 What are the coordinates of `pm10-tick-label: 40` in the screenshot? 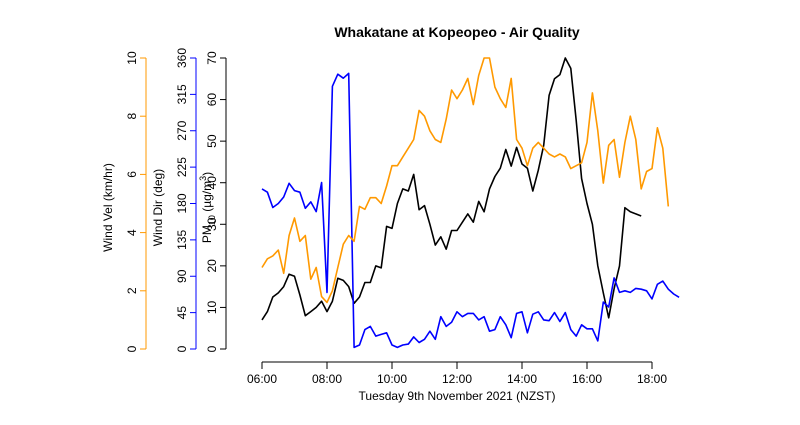 It's located at (212, 183).